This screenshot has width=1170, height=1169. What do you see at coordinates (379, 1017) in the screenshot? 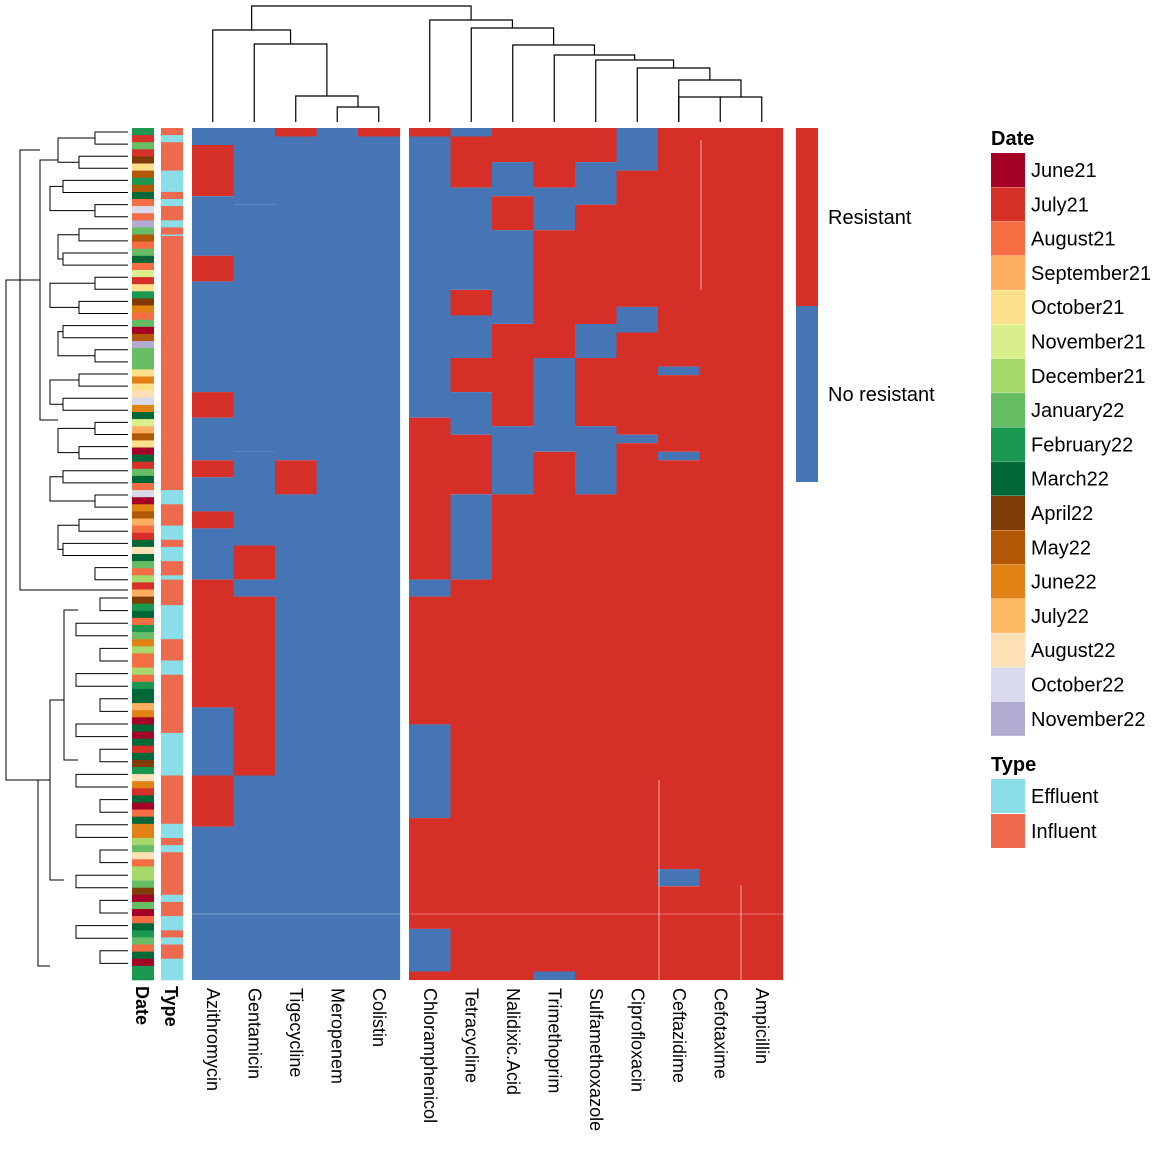
I see `column-label: Colistin` at bounding box center [379, 1017].